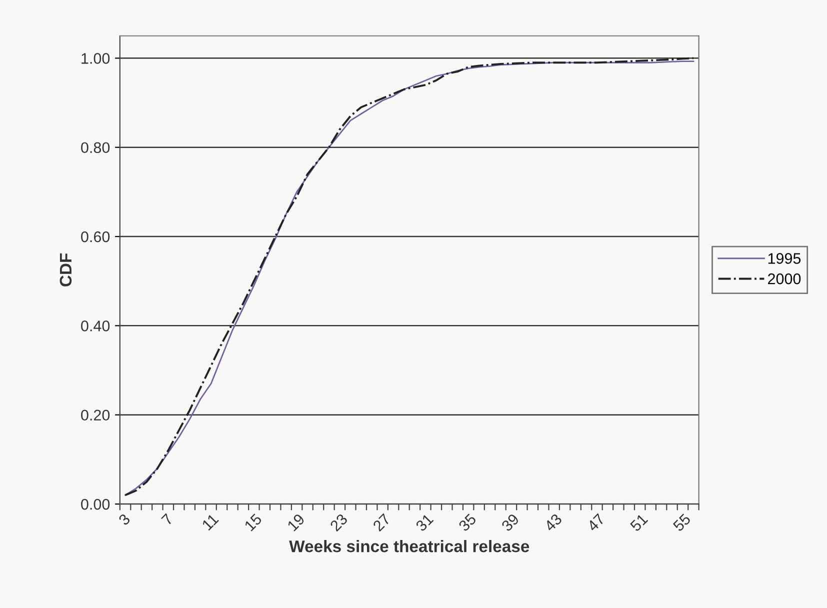  I want to click on x-tick-label: 31, so click(424, 522).